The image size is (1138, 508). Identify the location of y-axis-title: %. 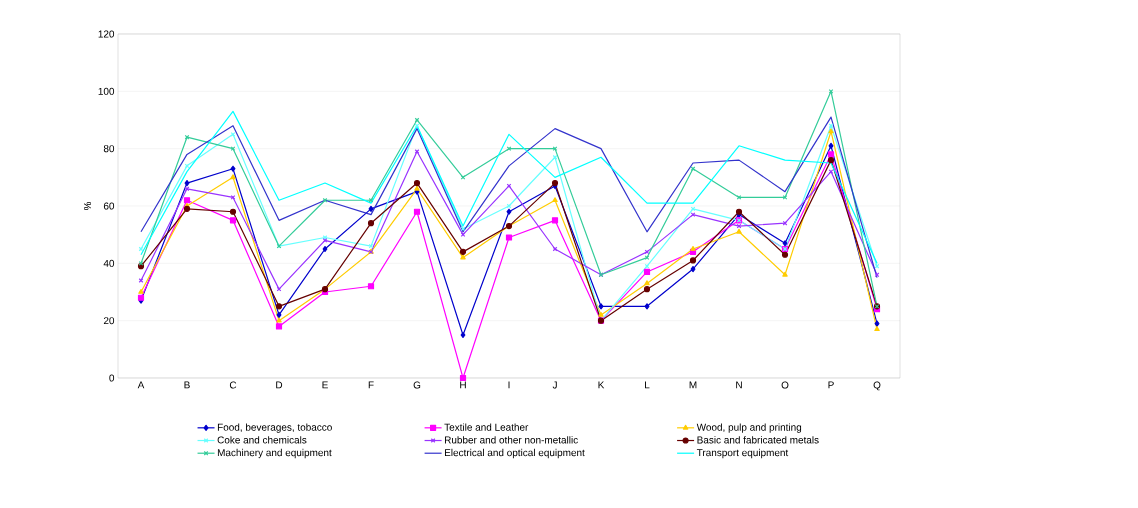
(88, 206).